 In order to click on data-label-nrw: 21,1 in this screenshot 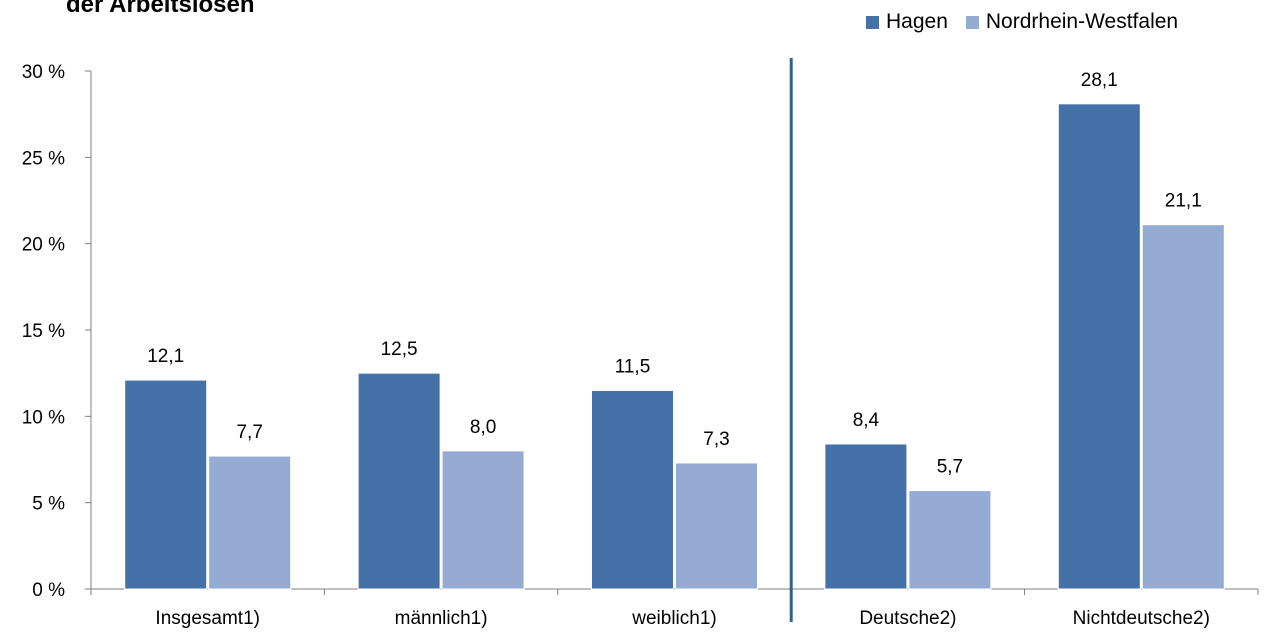, I will do `click(1183, 201)`.